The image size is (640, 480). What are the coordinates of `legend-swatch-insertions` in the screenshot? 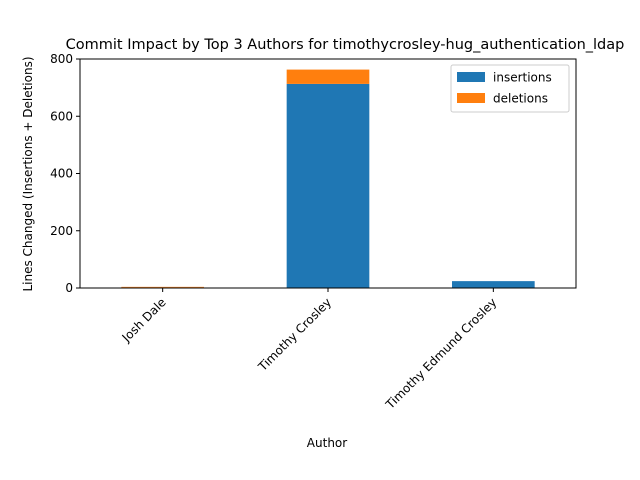 It's located at (471, 77).